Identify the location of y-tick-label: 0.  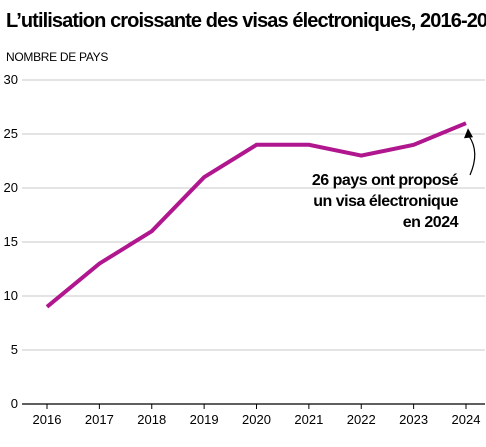
(14, 403).